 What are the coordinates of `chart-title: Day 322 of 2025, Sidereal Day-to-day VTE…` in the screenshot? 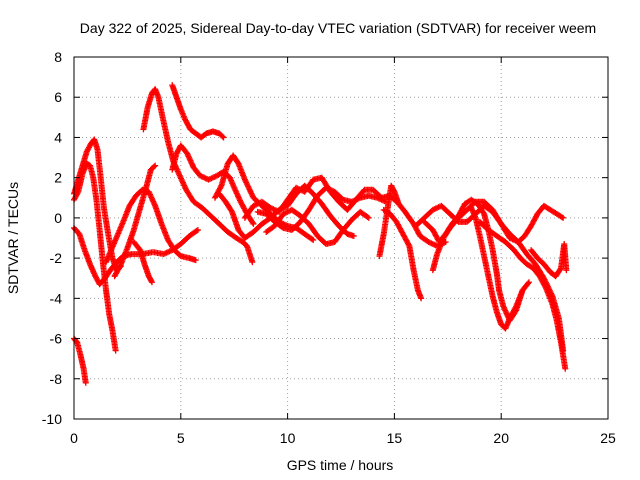 It's located at (338, 28).